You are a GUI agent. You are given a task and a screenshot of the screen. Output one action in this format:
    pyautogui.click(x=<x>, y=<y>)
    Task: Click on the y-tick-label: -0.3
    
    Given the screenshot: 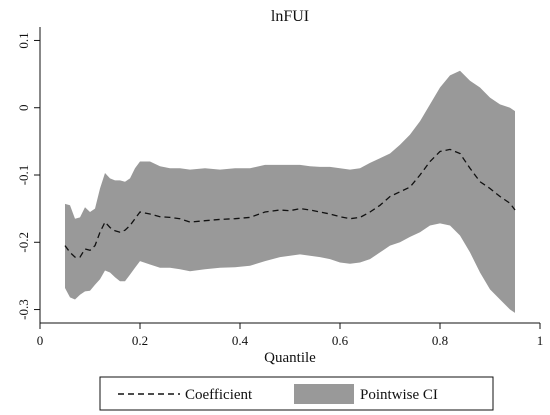 What is the action you would take?
    pyautogui.click(x=23, y=309)
    